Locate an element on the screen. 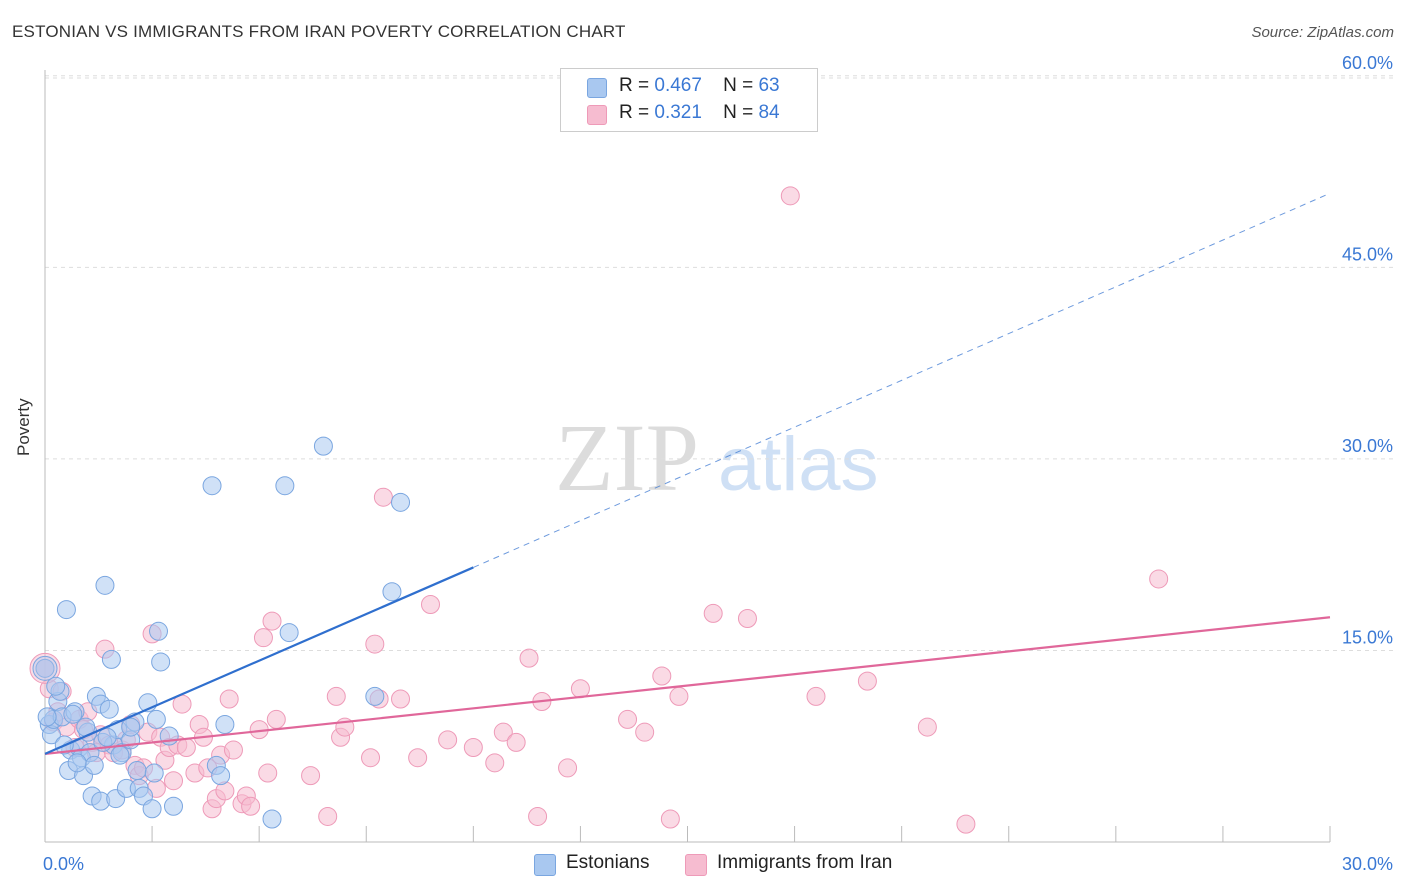 The width and height of the screenshot is (1406, 892). x-tick-label: 30.0% is located at coordinates (1367, 864).